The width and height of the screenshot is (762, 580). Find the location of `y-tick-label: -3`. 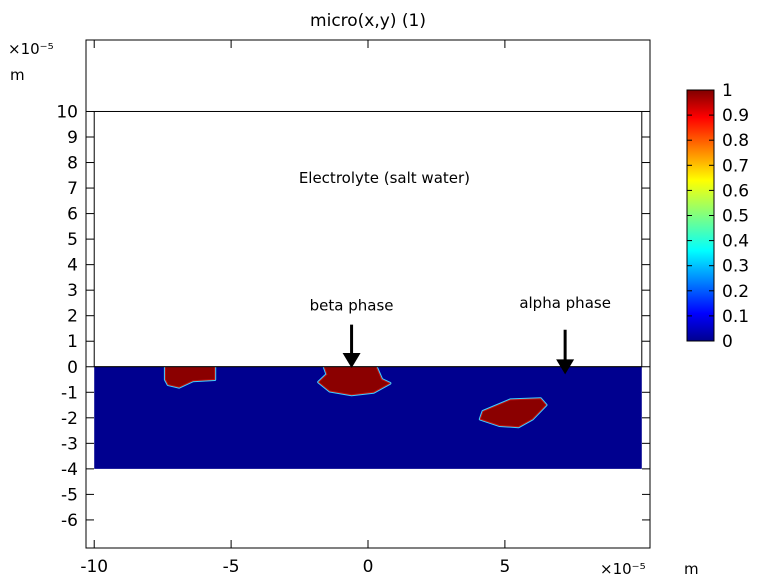

y-tick-label: -3 is located at coordinates (69, 444).